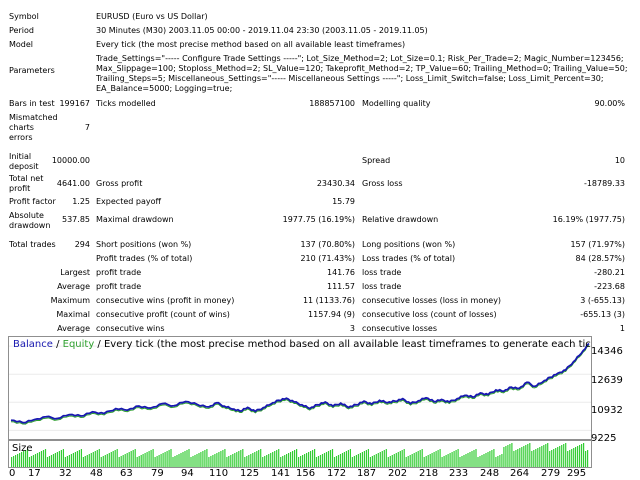  What do you see at coordinates (409, 244) in the screenshot?
I see `long-label: Long positions (won %)` at bounding box center [409, 244].